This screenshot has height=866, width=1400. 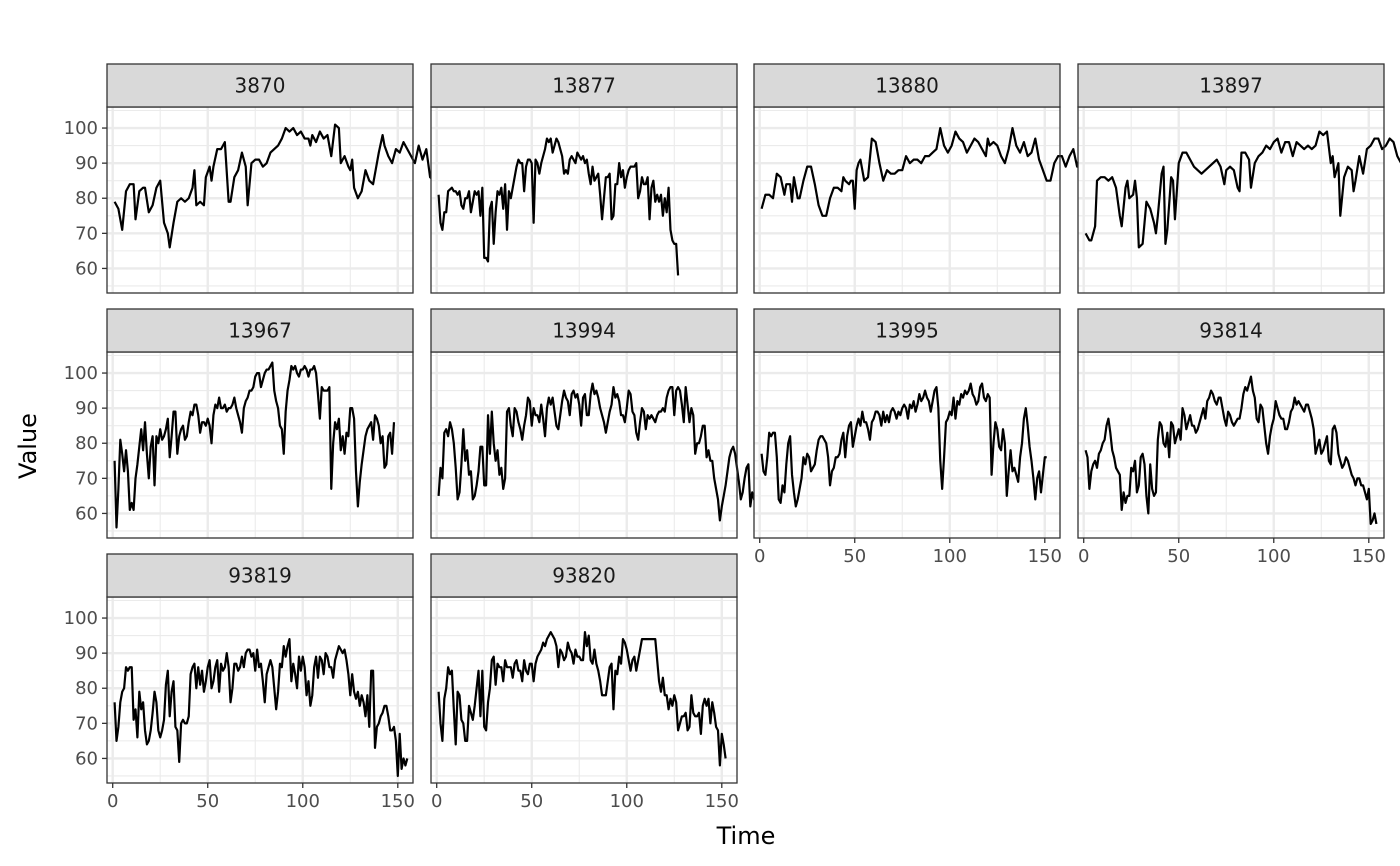 I want to click on facet-panel-93820: 93820 0 50 100 150, so click(x=584, y=682).